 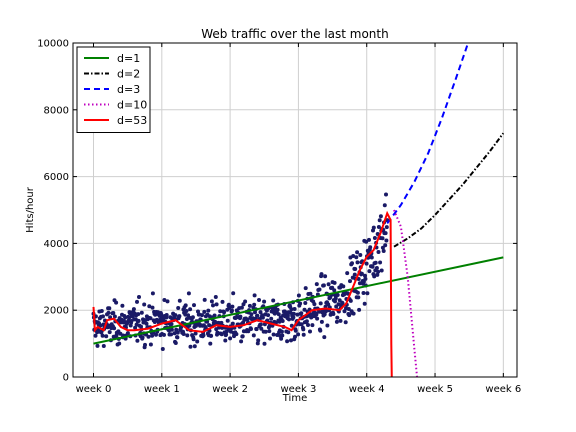 I want to click on x-axis-label: Time, so click(x=294, y=398).